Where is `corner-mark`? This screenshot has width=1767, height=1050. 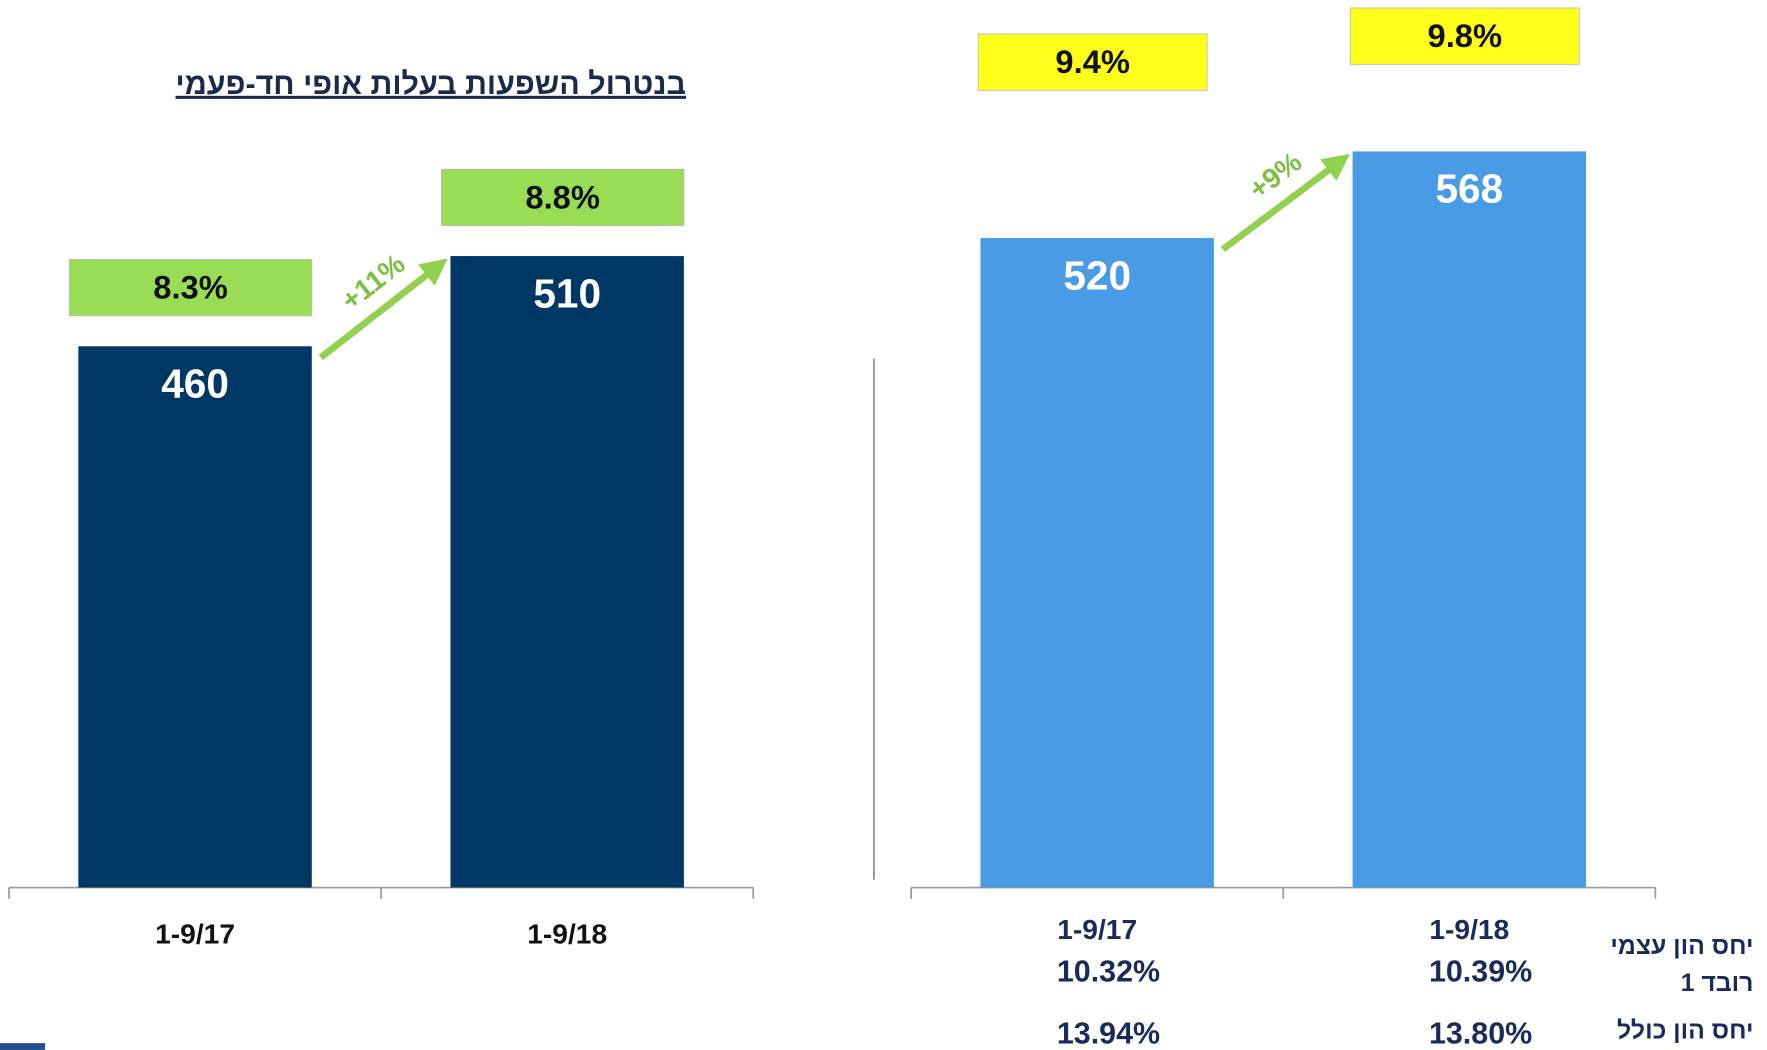
corner-mark is located at coordinates (23, 1046).